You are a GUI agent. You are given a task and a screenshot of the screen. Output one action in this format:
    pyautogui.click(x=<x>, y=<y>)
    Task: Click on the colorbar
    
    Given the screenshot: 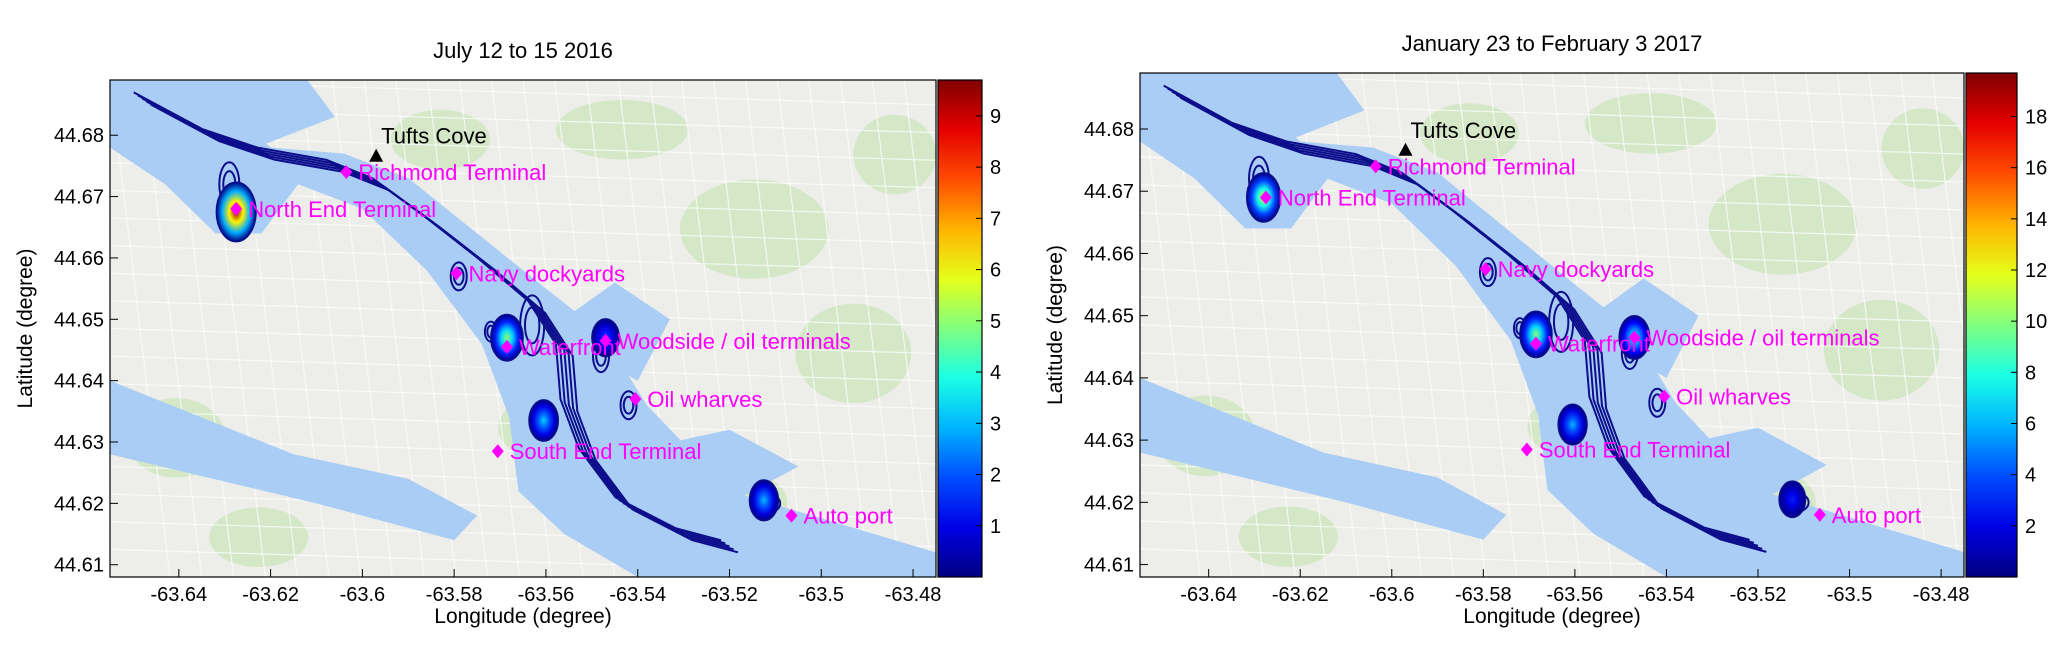 What is the action you would take?
    pyautogui.click(x=1991, y=325)
    